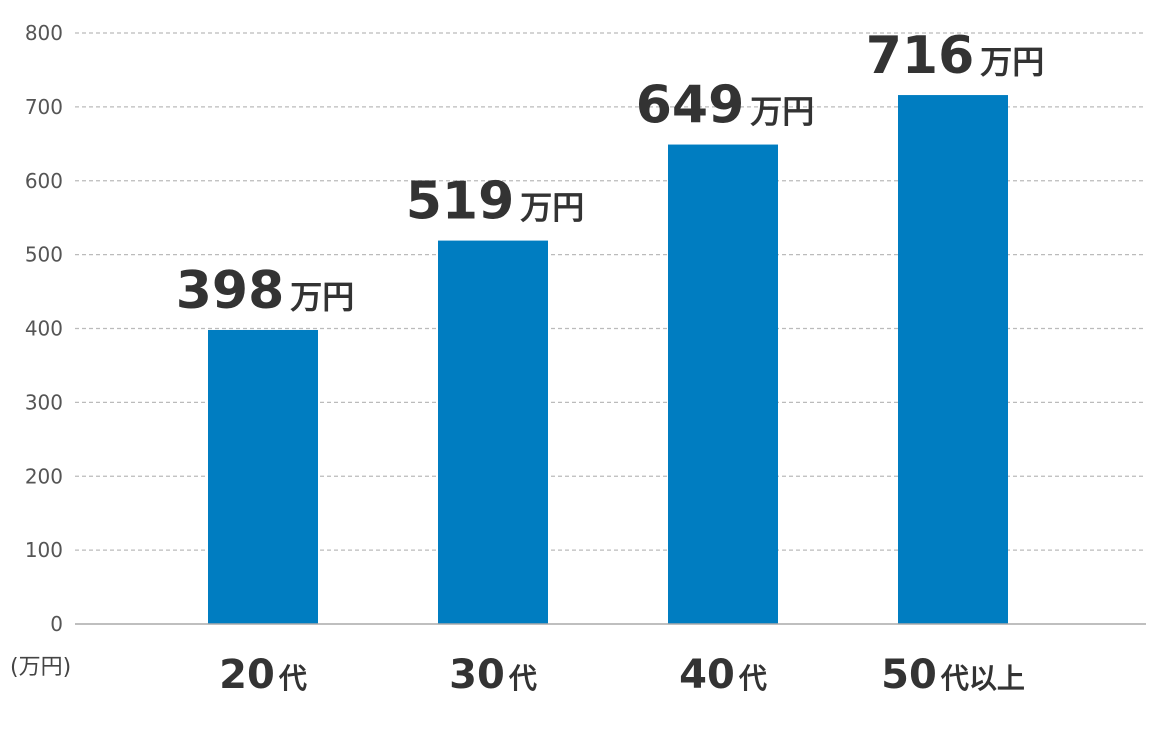  What do you see at coordinates (44, 33) in the screenshot?
I see `y-tick-label: 800` at bounding box center [44, 33].